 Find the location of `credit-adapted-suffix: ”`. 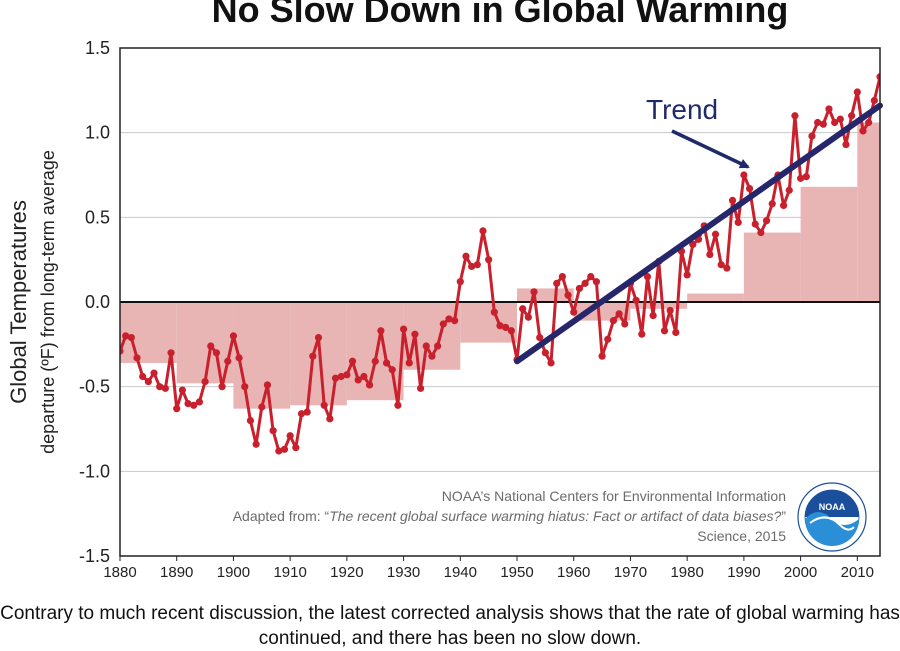

credit-adapted-suffix: ” is located at coordinates (783, 516).